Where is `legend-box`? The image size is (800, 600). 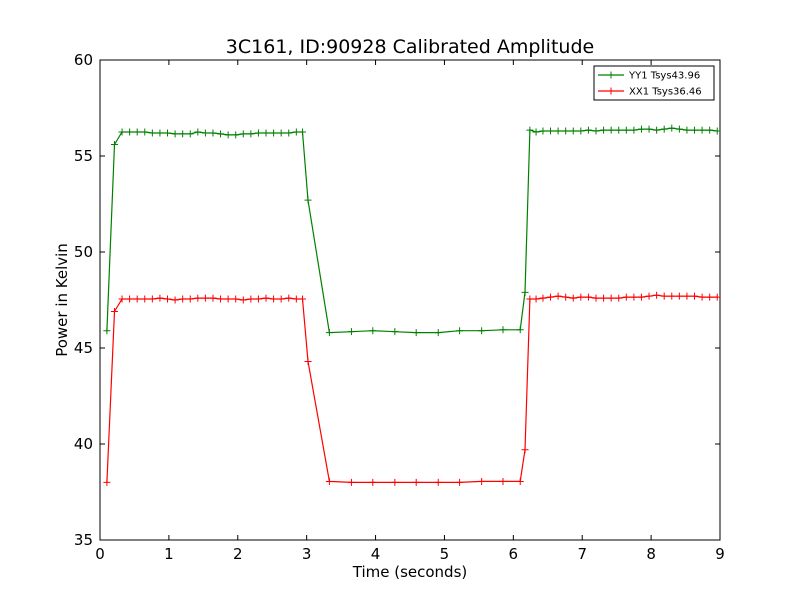
legend-box is located at coordinates (654, 83).